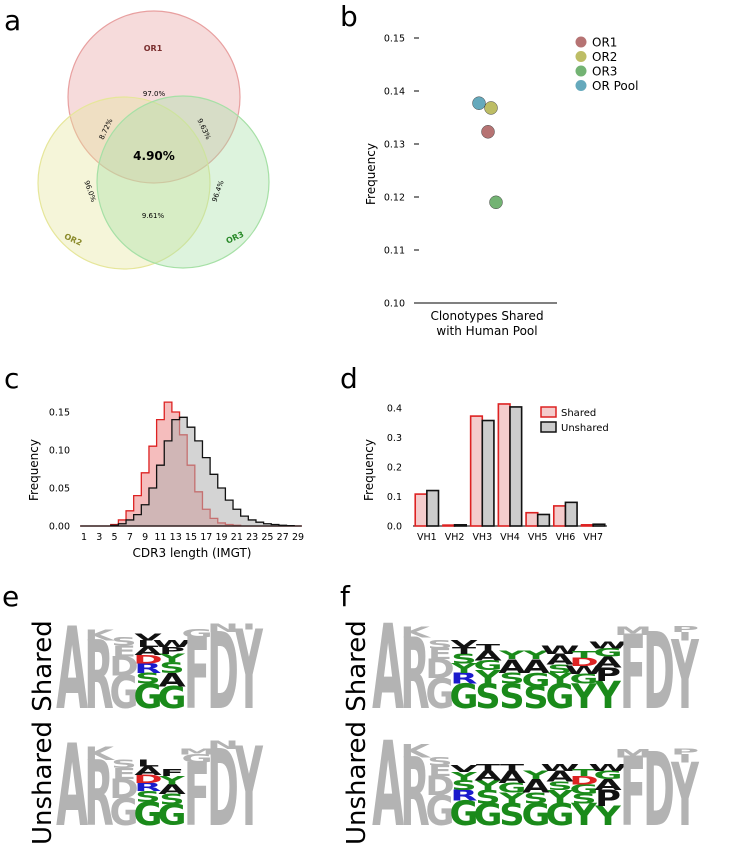 The width and height of the screenshot is (734, 850). I want to click on legend-swatch-shared, so click(548, 412).